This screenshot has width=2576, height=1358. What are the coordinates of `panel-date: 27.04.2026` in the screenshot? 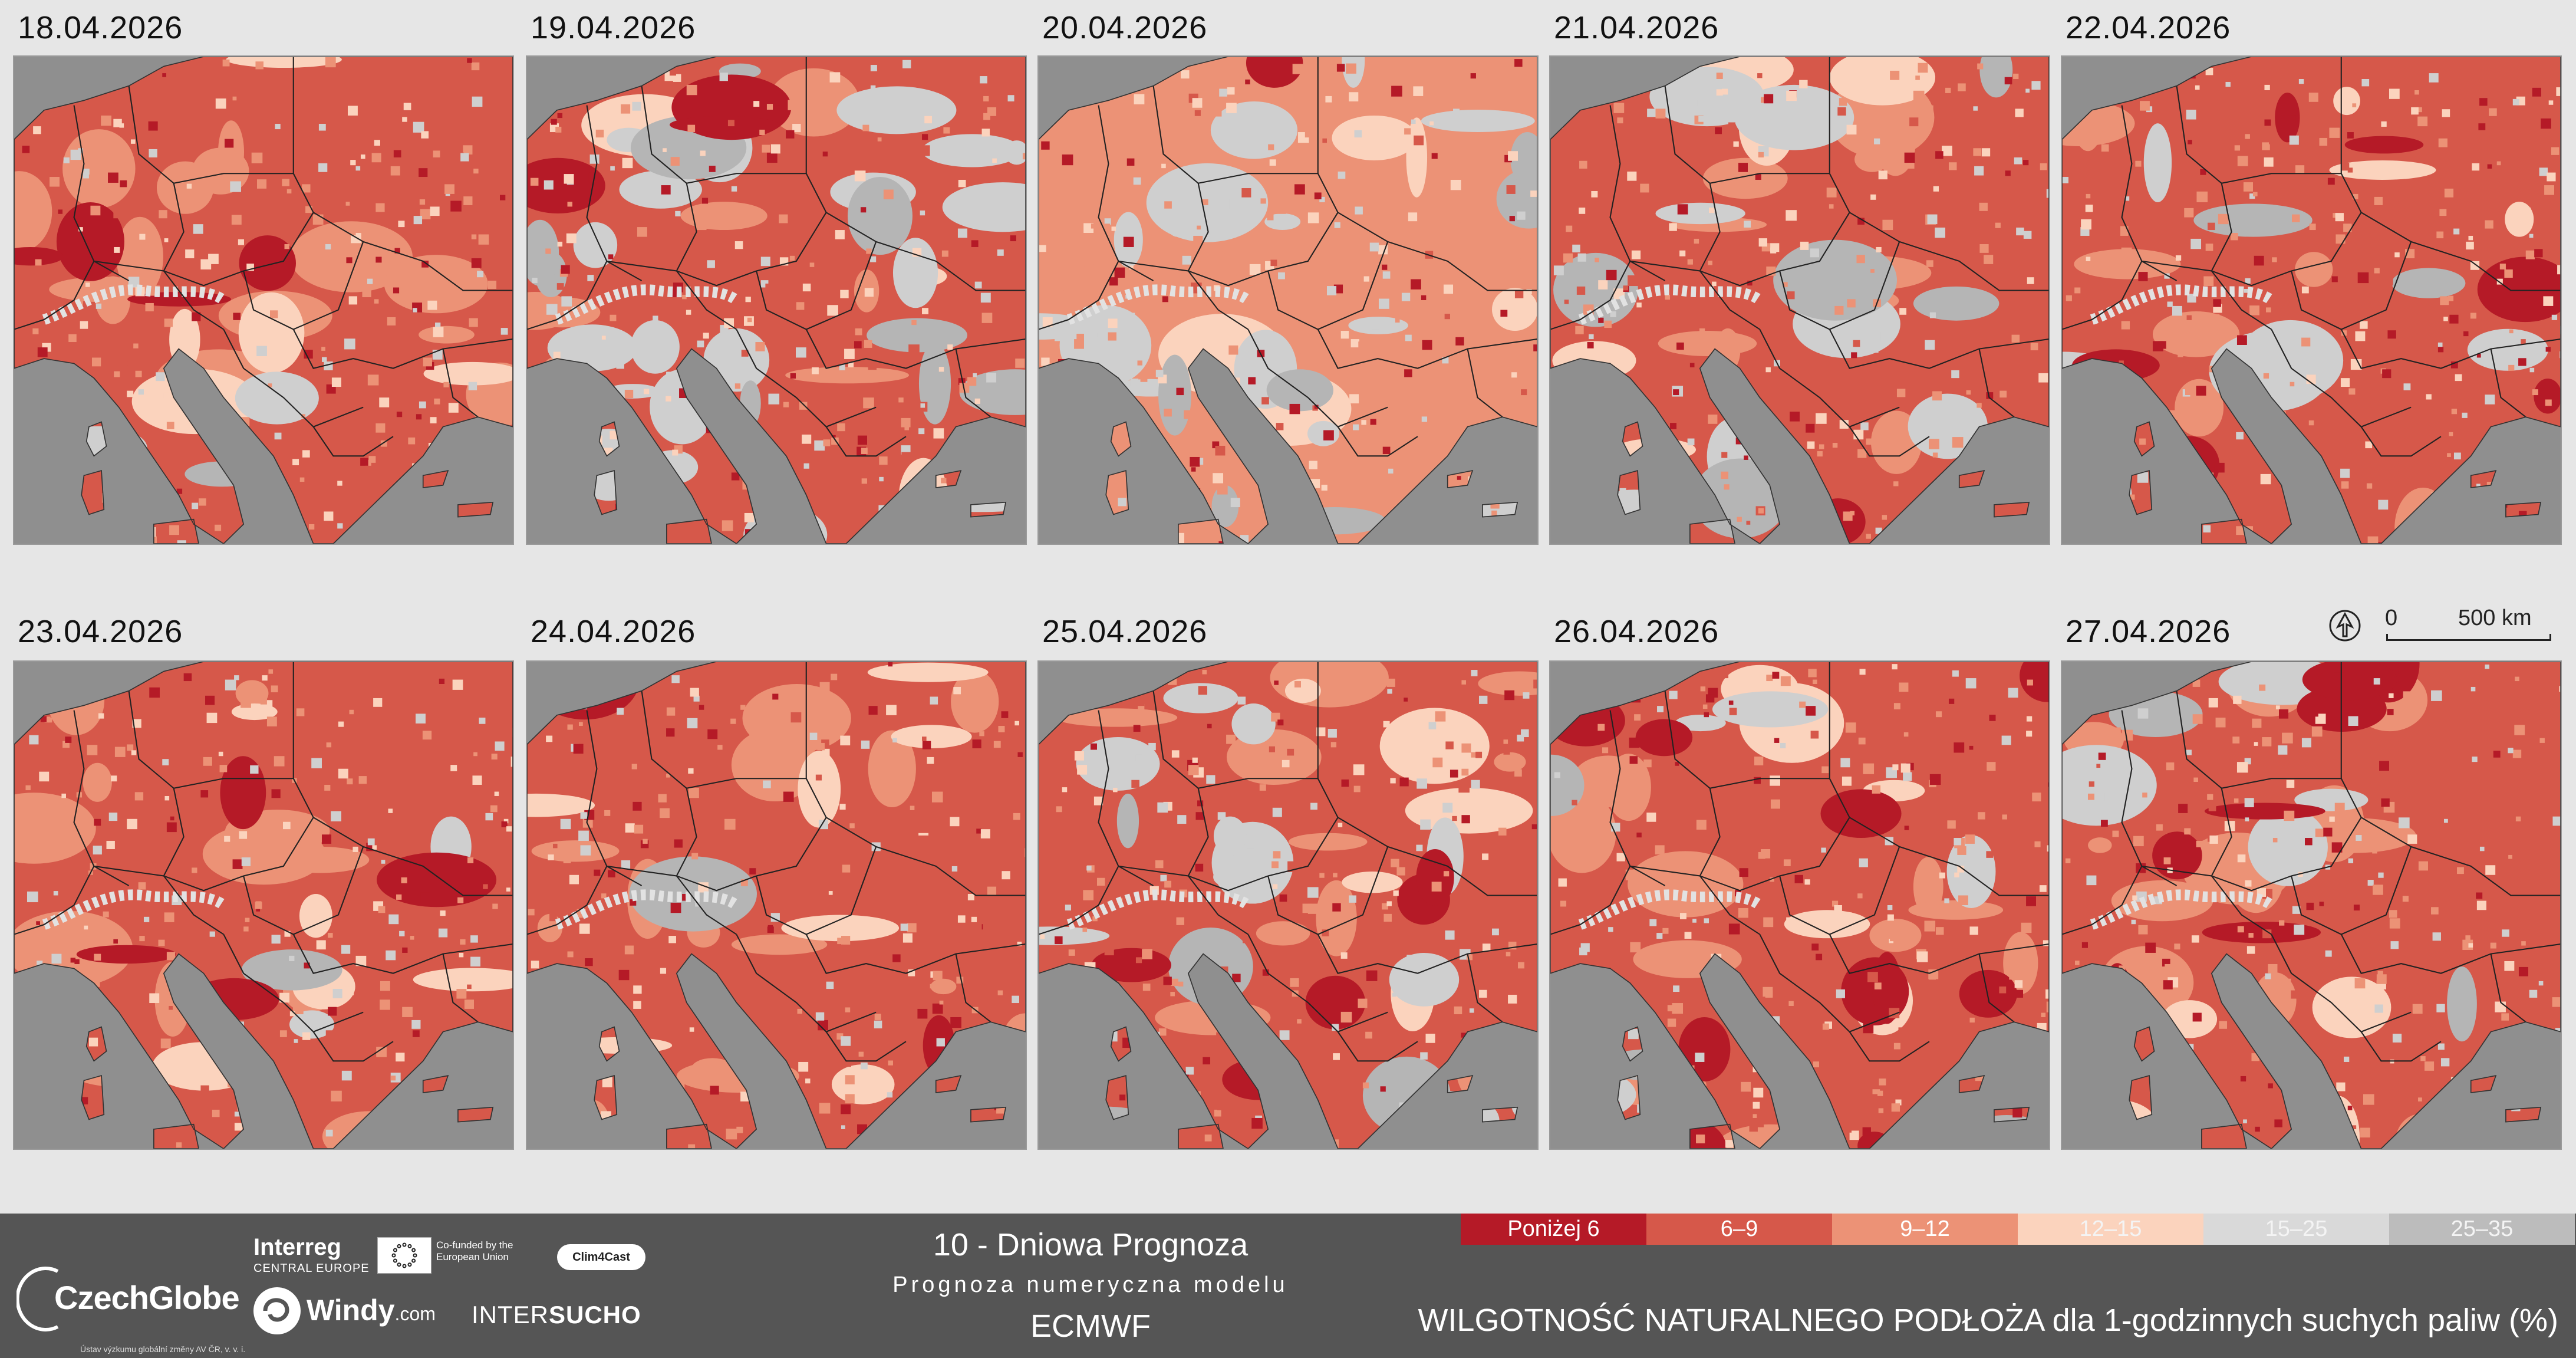 It's located at (2148, 631).